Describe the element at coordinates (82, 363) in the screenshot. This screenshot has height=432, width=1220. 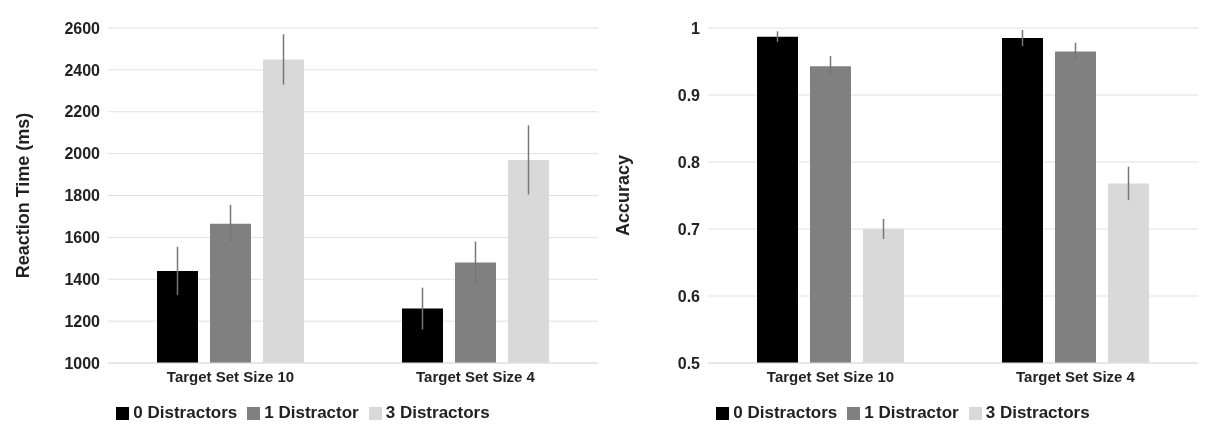
I see `y-tick-label: 1000` at that location.